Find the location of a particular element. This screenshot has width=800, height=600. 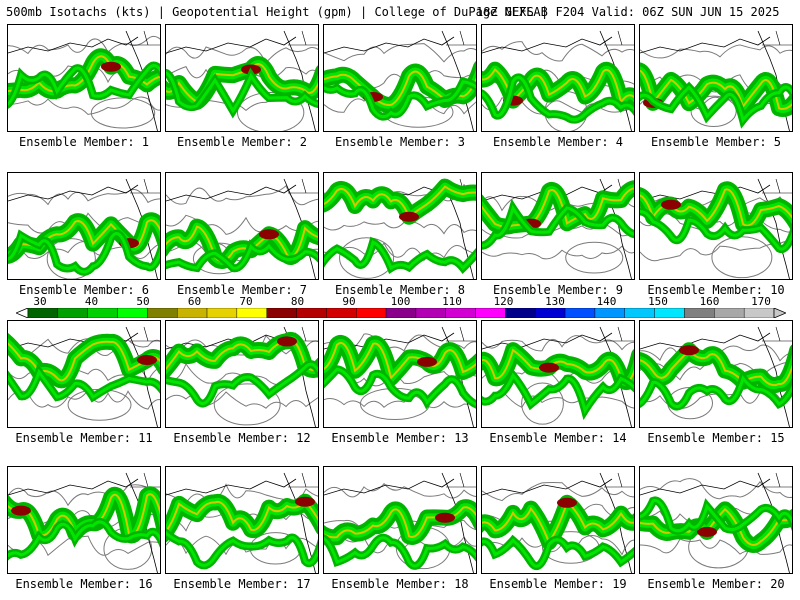

colorbar-tick-label: 80 is located at coordinates (297, 301).